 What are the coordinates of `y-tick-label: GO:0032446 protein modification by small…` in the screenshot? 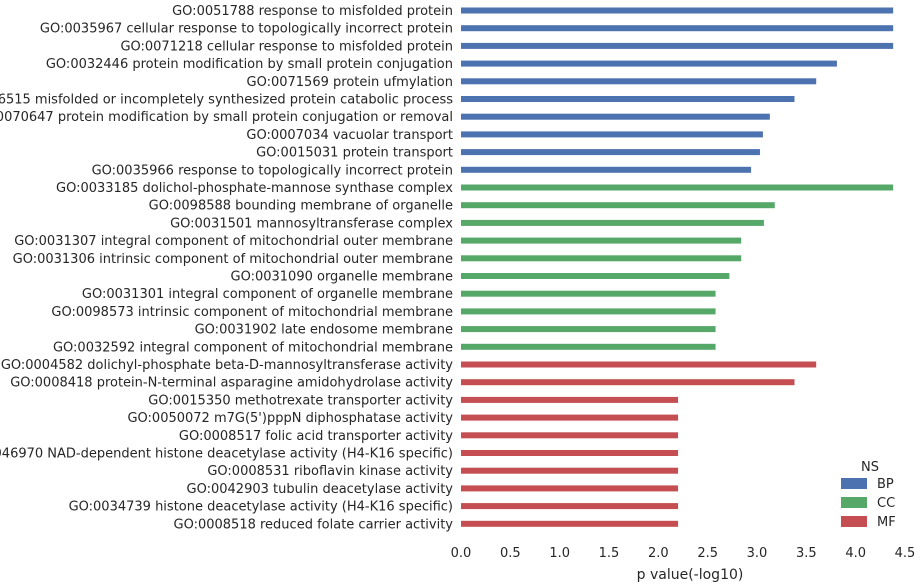 It's located at (249, 64).